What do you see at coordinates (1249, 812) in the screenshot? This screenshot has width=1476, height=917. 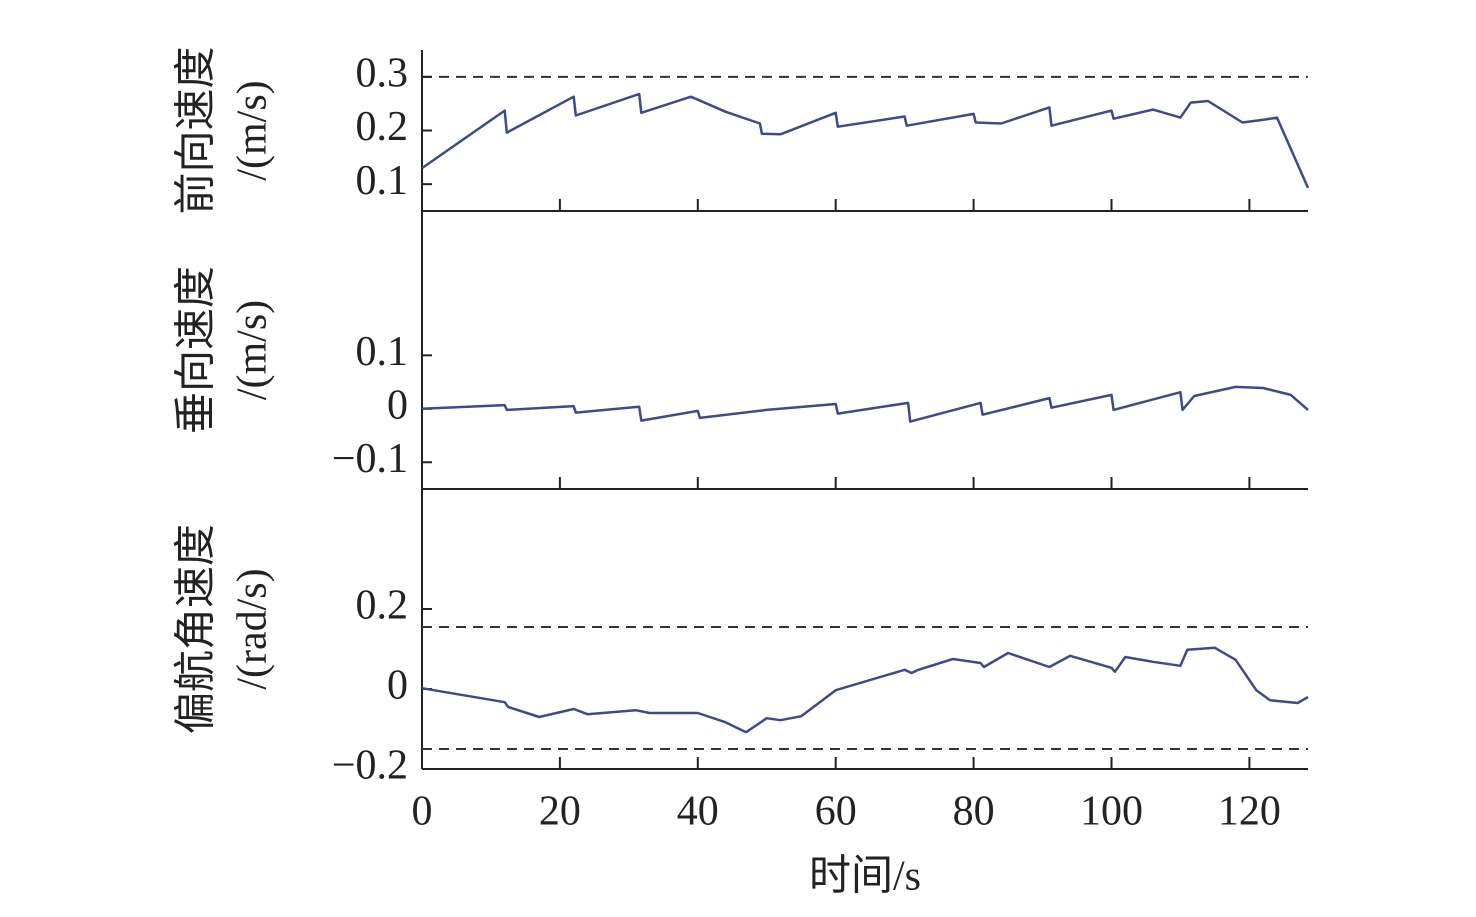 I see `x-tick-label: 120` at bounding box center [1249, 812].